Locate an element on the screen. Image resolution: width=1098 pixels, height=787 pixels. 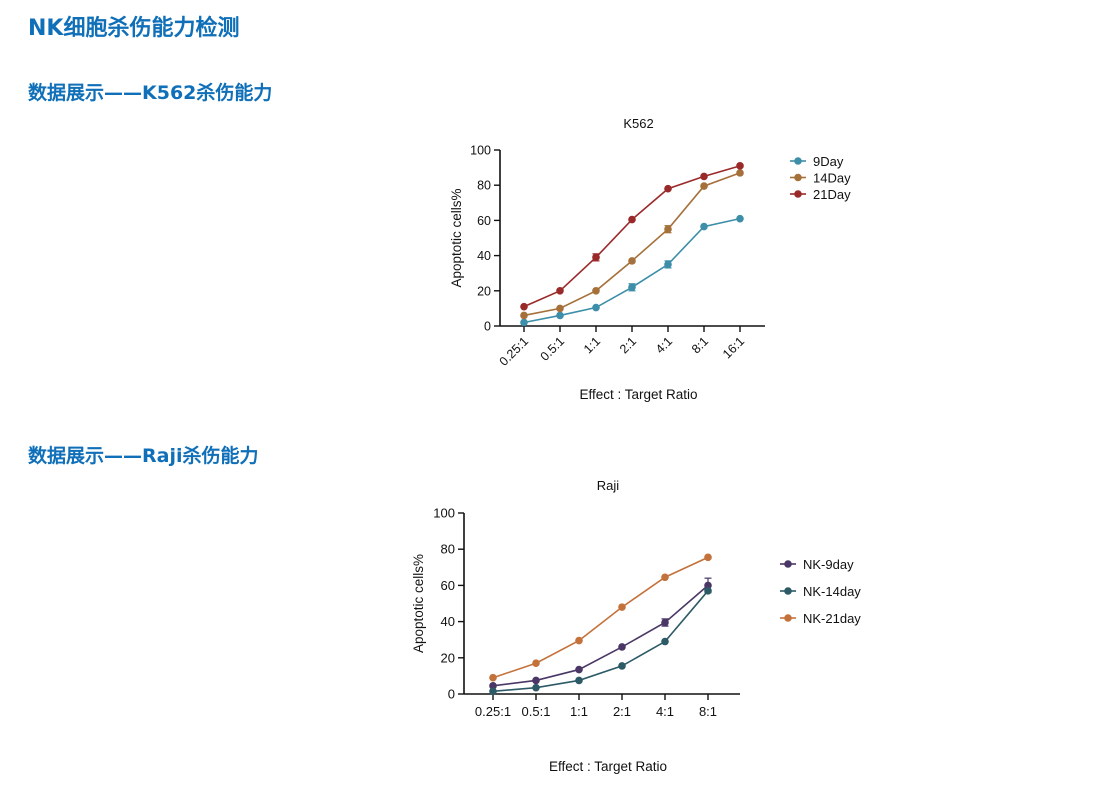
legend-label: NK-14day is located at coordinates (832, 591).